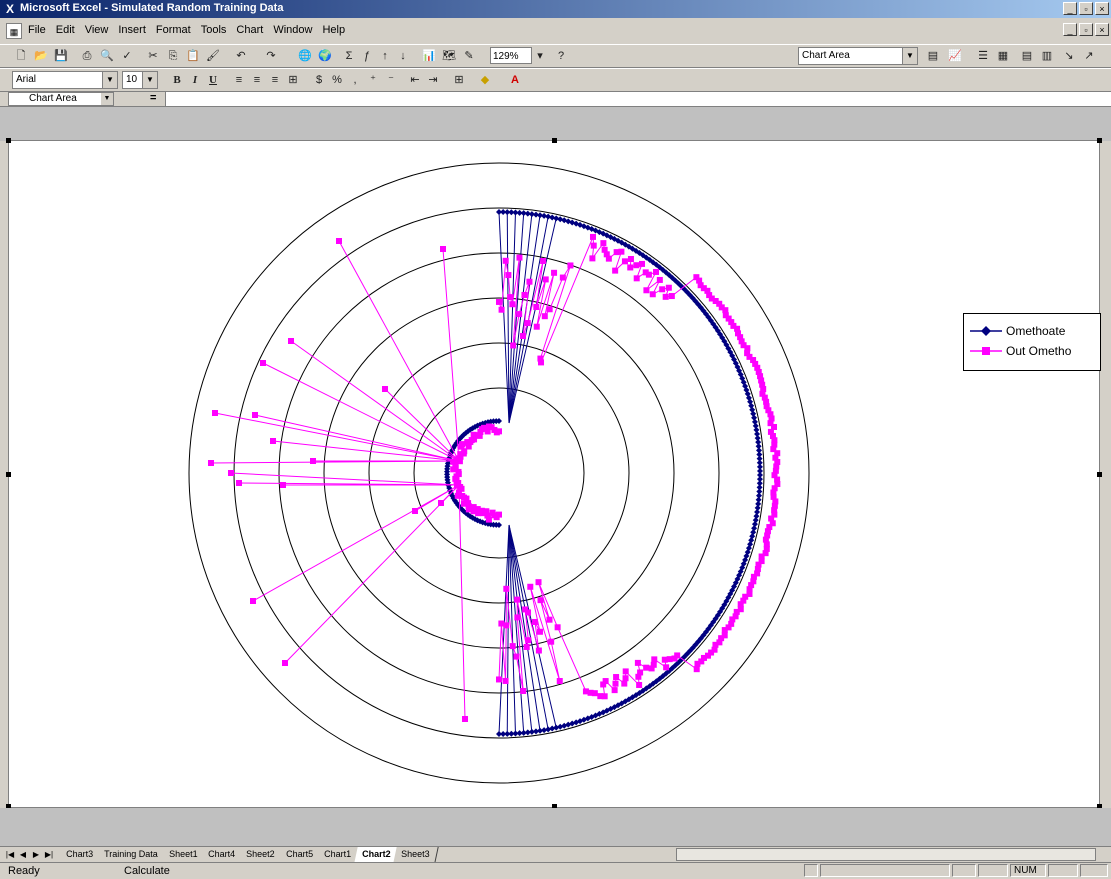 This screenshot has width=1111, height=879. What do you see at coordinates (239, 80) in the screenshot?
I see `align-left-icon: ≡` at bounding box center [239, 80].